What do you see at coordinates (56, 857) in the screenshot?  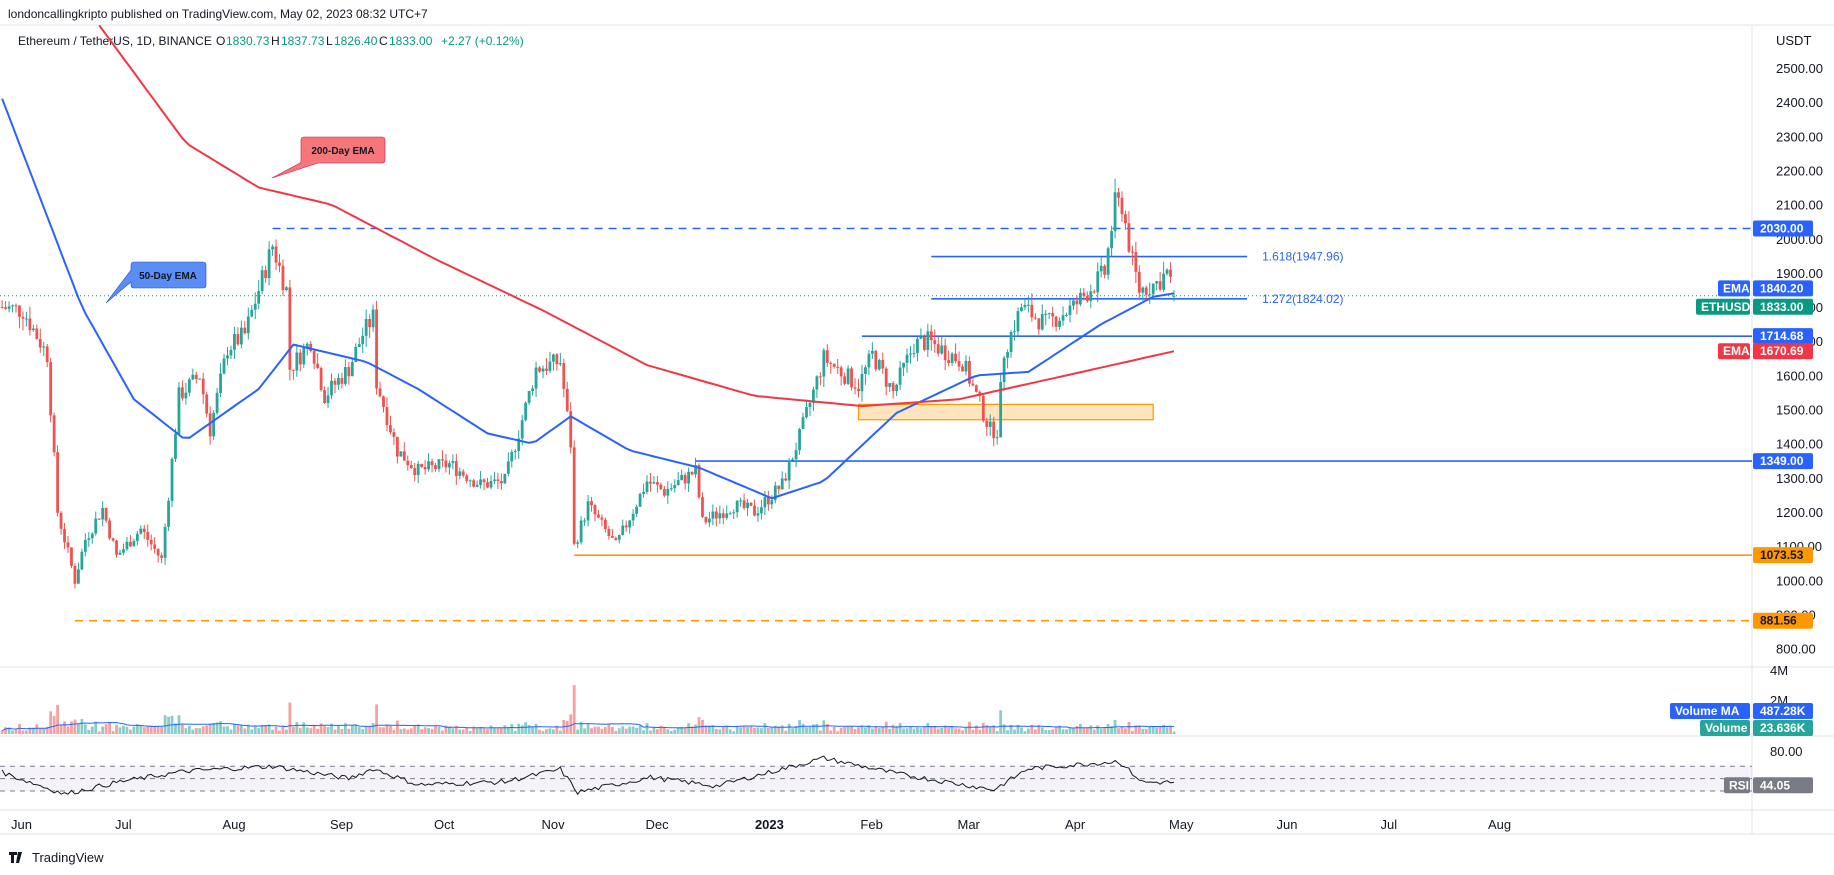 I see `tradingview-logo: TradingView` at bounding box center [56, 857].